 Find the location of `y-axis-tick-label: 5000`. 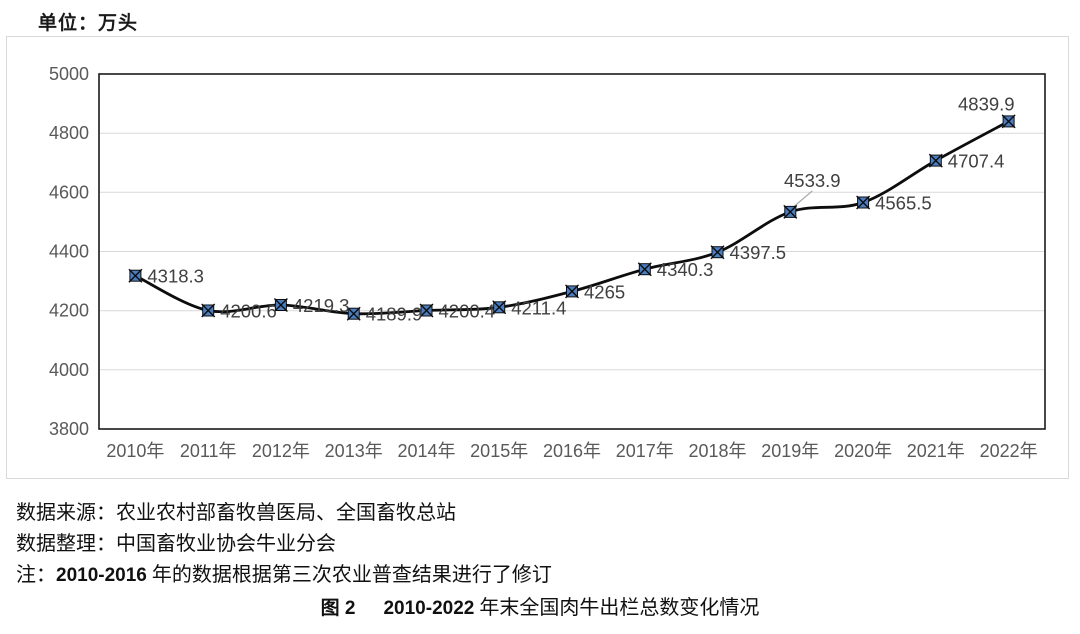

y-axis-tick-label: 5000 is located at coordinates (69, 74).